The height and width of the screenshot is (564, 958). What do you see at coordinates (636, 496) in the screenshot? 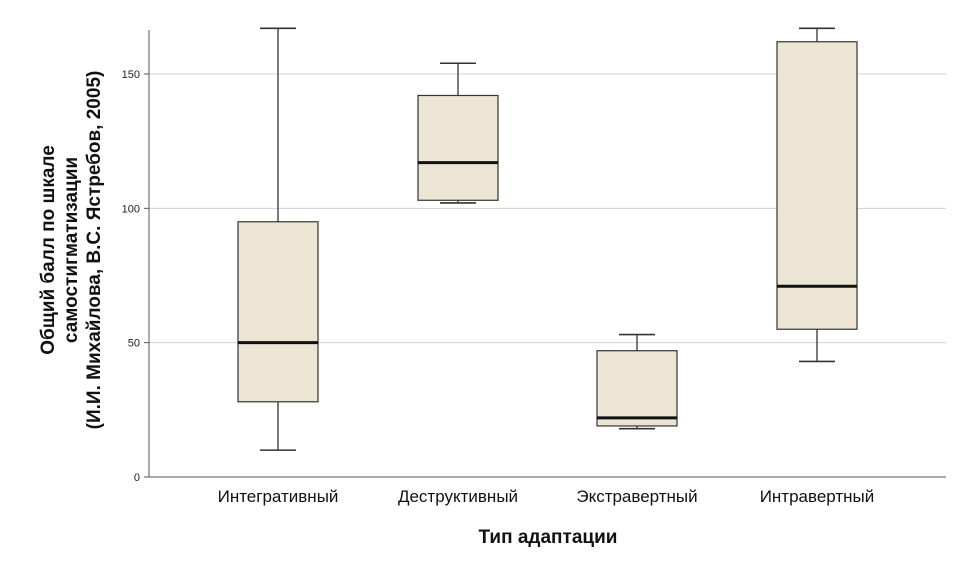
I see `category-label: Экстравертный` at bounding box center [636, 496].